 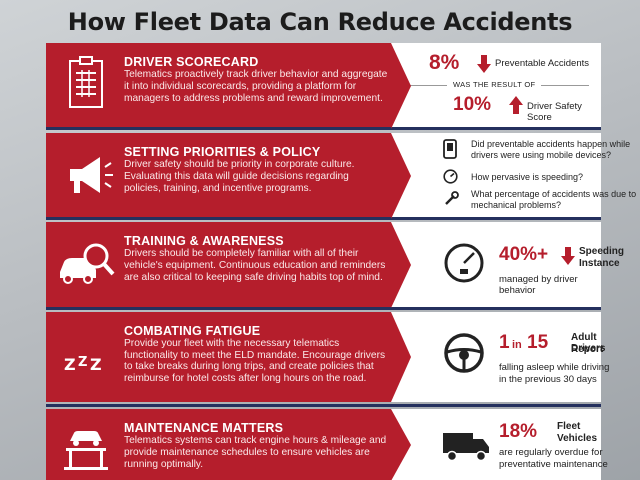 What do you see at coordinates (554, 112) in the screenshot?
I see `stat-label: Driver Safety Score` at bounding box center [554, 112].